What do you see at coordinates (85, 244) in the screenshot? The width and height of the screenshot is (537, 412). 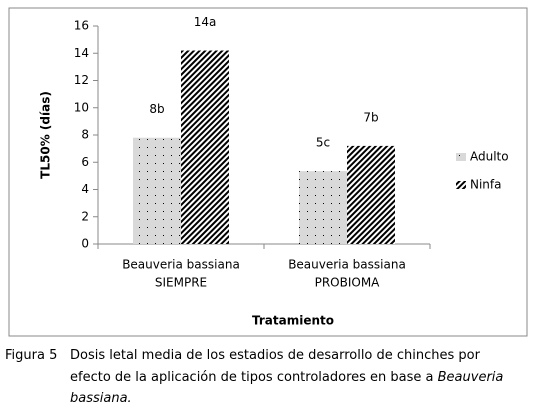 I see `y-tick-label: 0` at bounding box center [85, 244].